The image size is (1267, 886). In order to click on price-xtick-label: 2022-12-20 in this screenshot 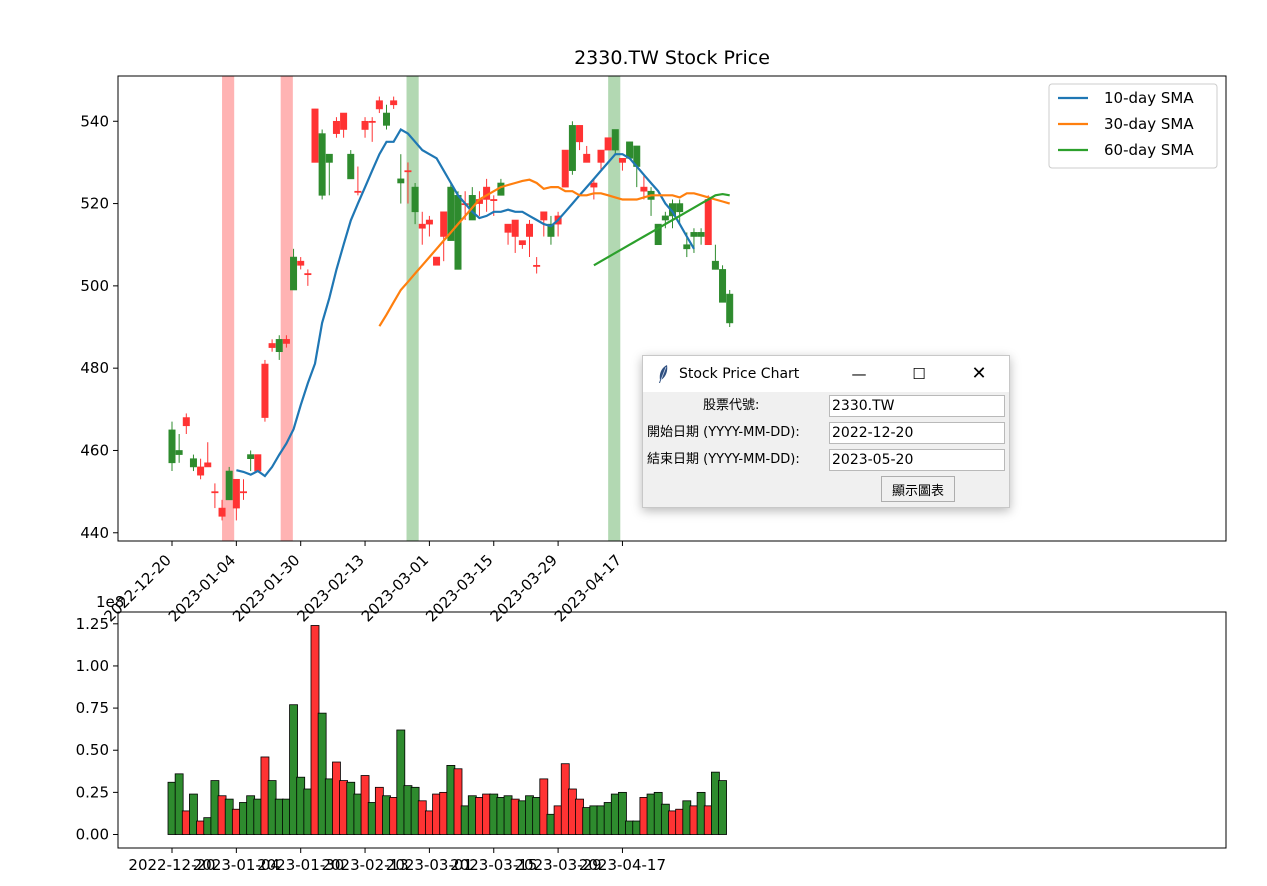, I will do `click(137, 588)`.